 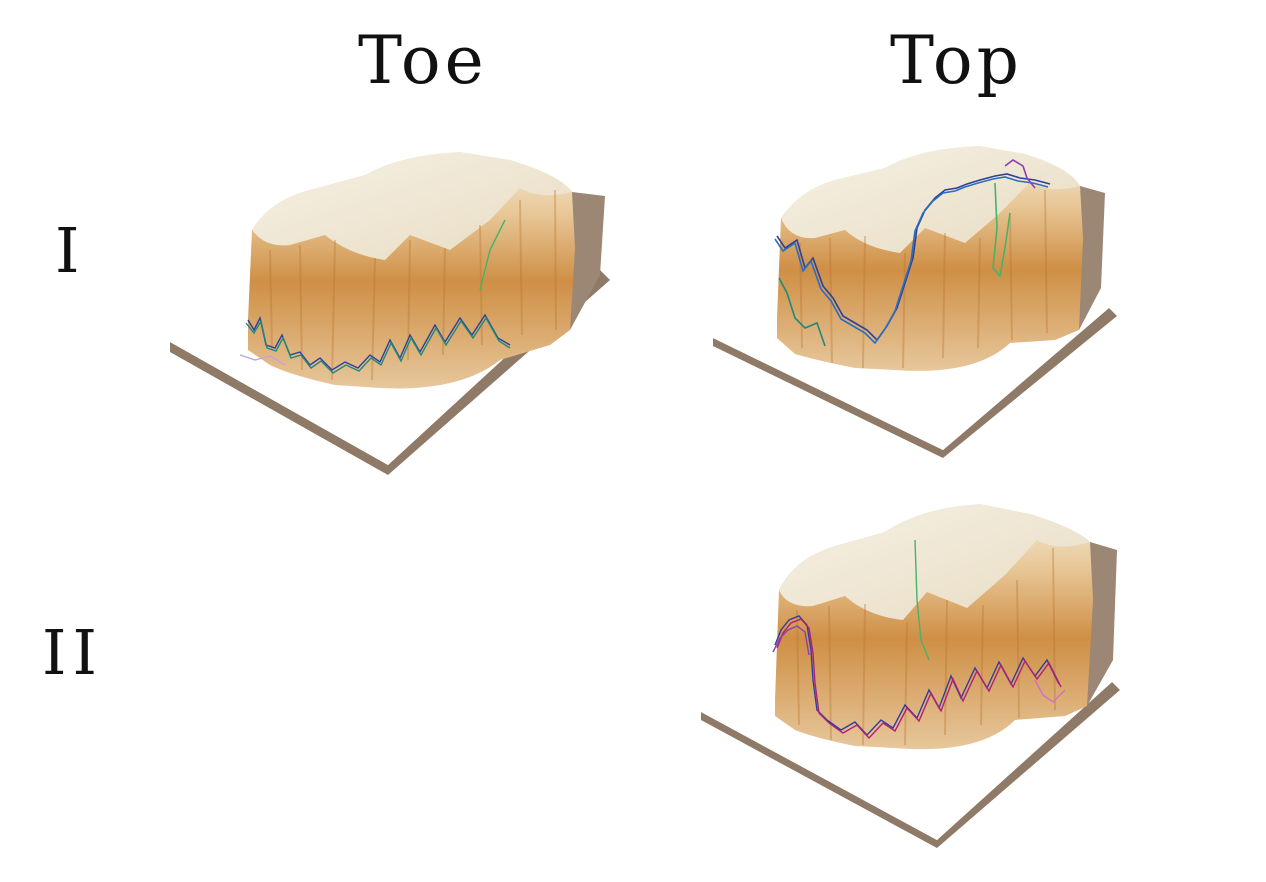 I want to click on cliff-model-panel-top-I, so click(x=915, y=290).